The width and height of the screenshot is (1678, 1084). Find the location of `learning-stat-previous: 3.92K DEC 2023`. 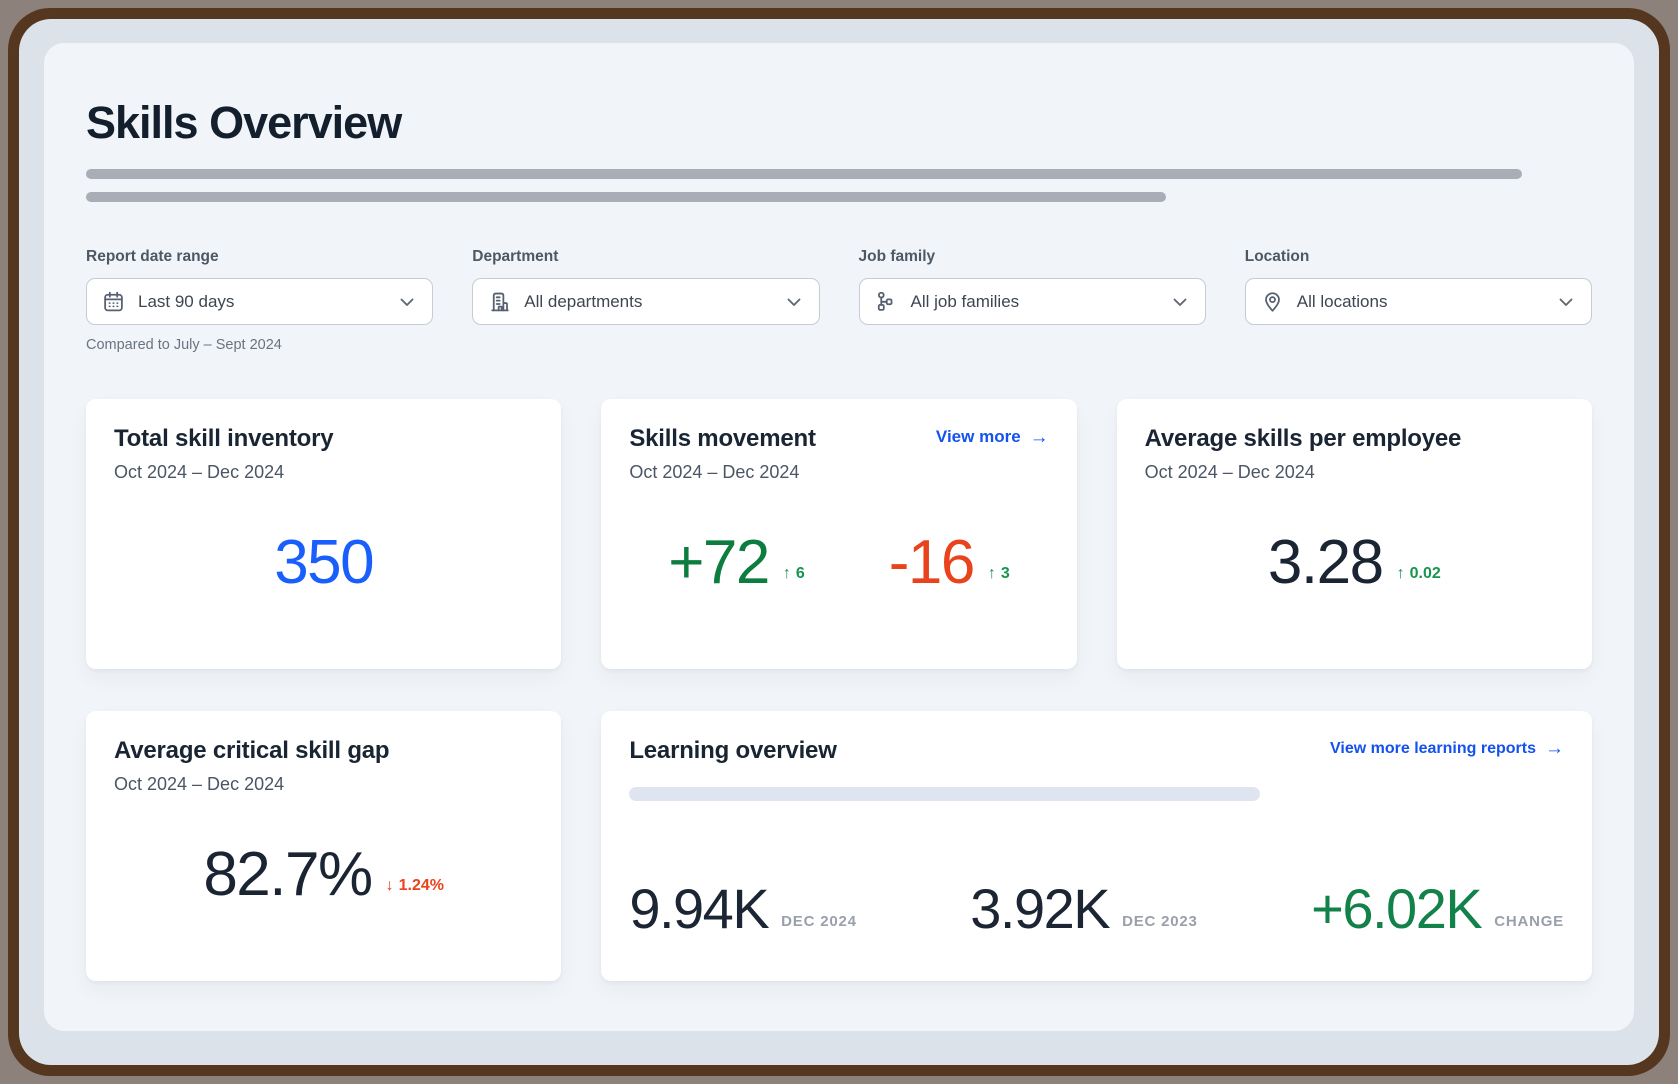

learning-stat-previous: 3.92K DEC 2023 is located at coordinates (1084, 909).